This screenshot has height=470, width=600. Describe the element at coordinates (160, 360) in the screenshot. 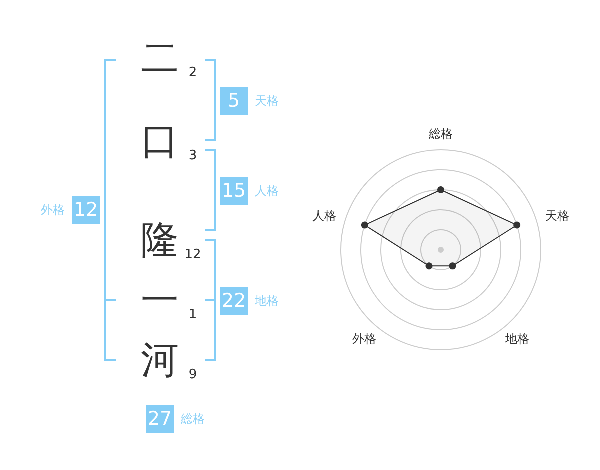

I see `category-label: 河` at that location.